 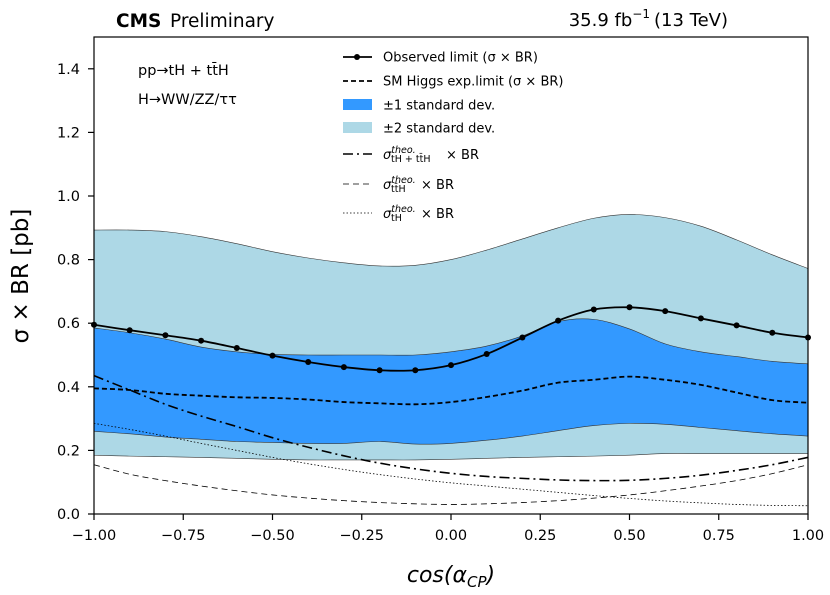 What do you see at coordinates (362, 536) in the screenshot?
I see `x-tick-label: −0.25` at bounding box center [362, 536].